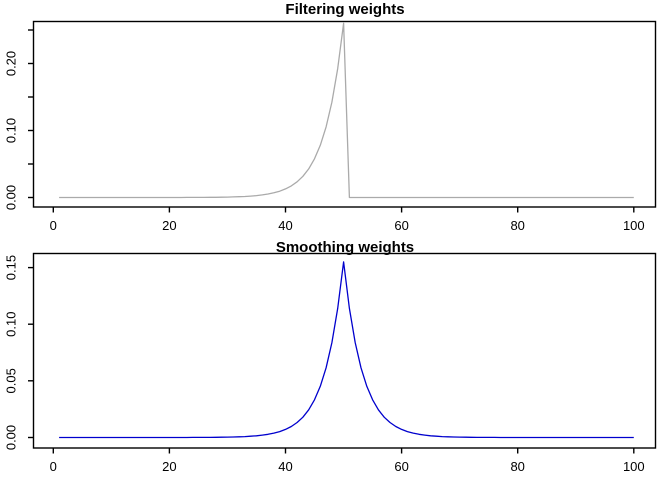  What do you see at coordinates (11, 437) in the screenshot?
I see `smoothing-y-tick-label: 0.00` at bounding box center [11, 437].